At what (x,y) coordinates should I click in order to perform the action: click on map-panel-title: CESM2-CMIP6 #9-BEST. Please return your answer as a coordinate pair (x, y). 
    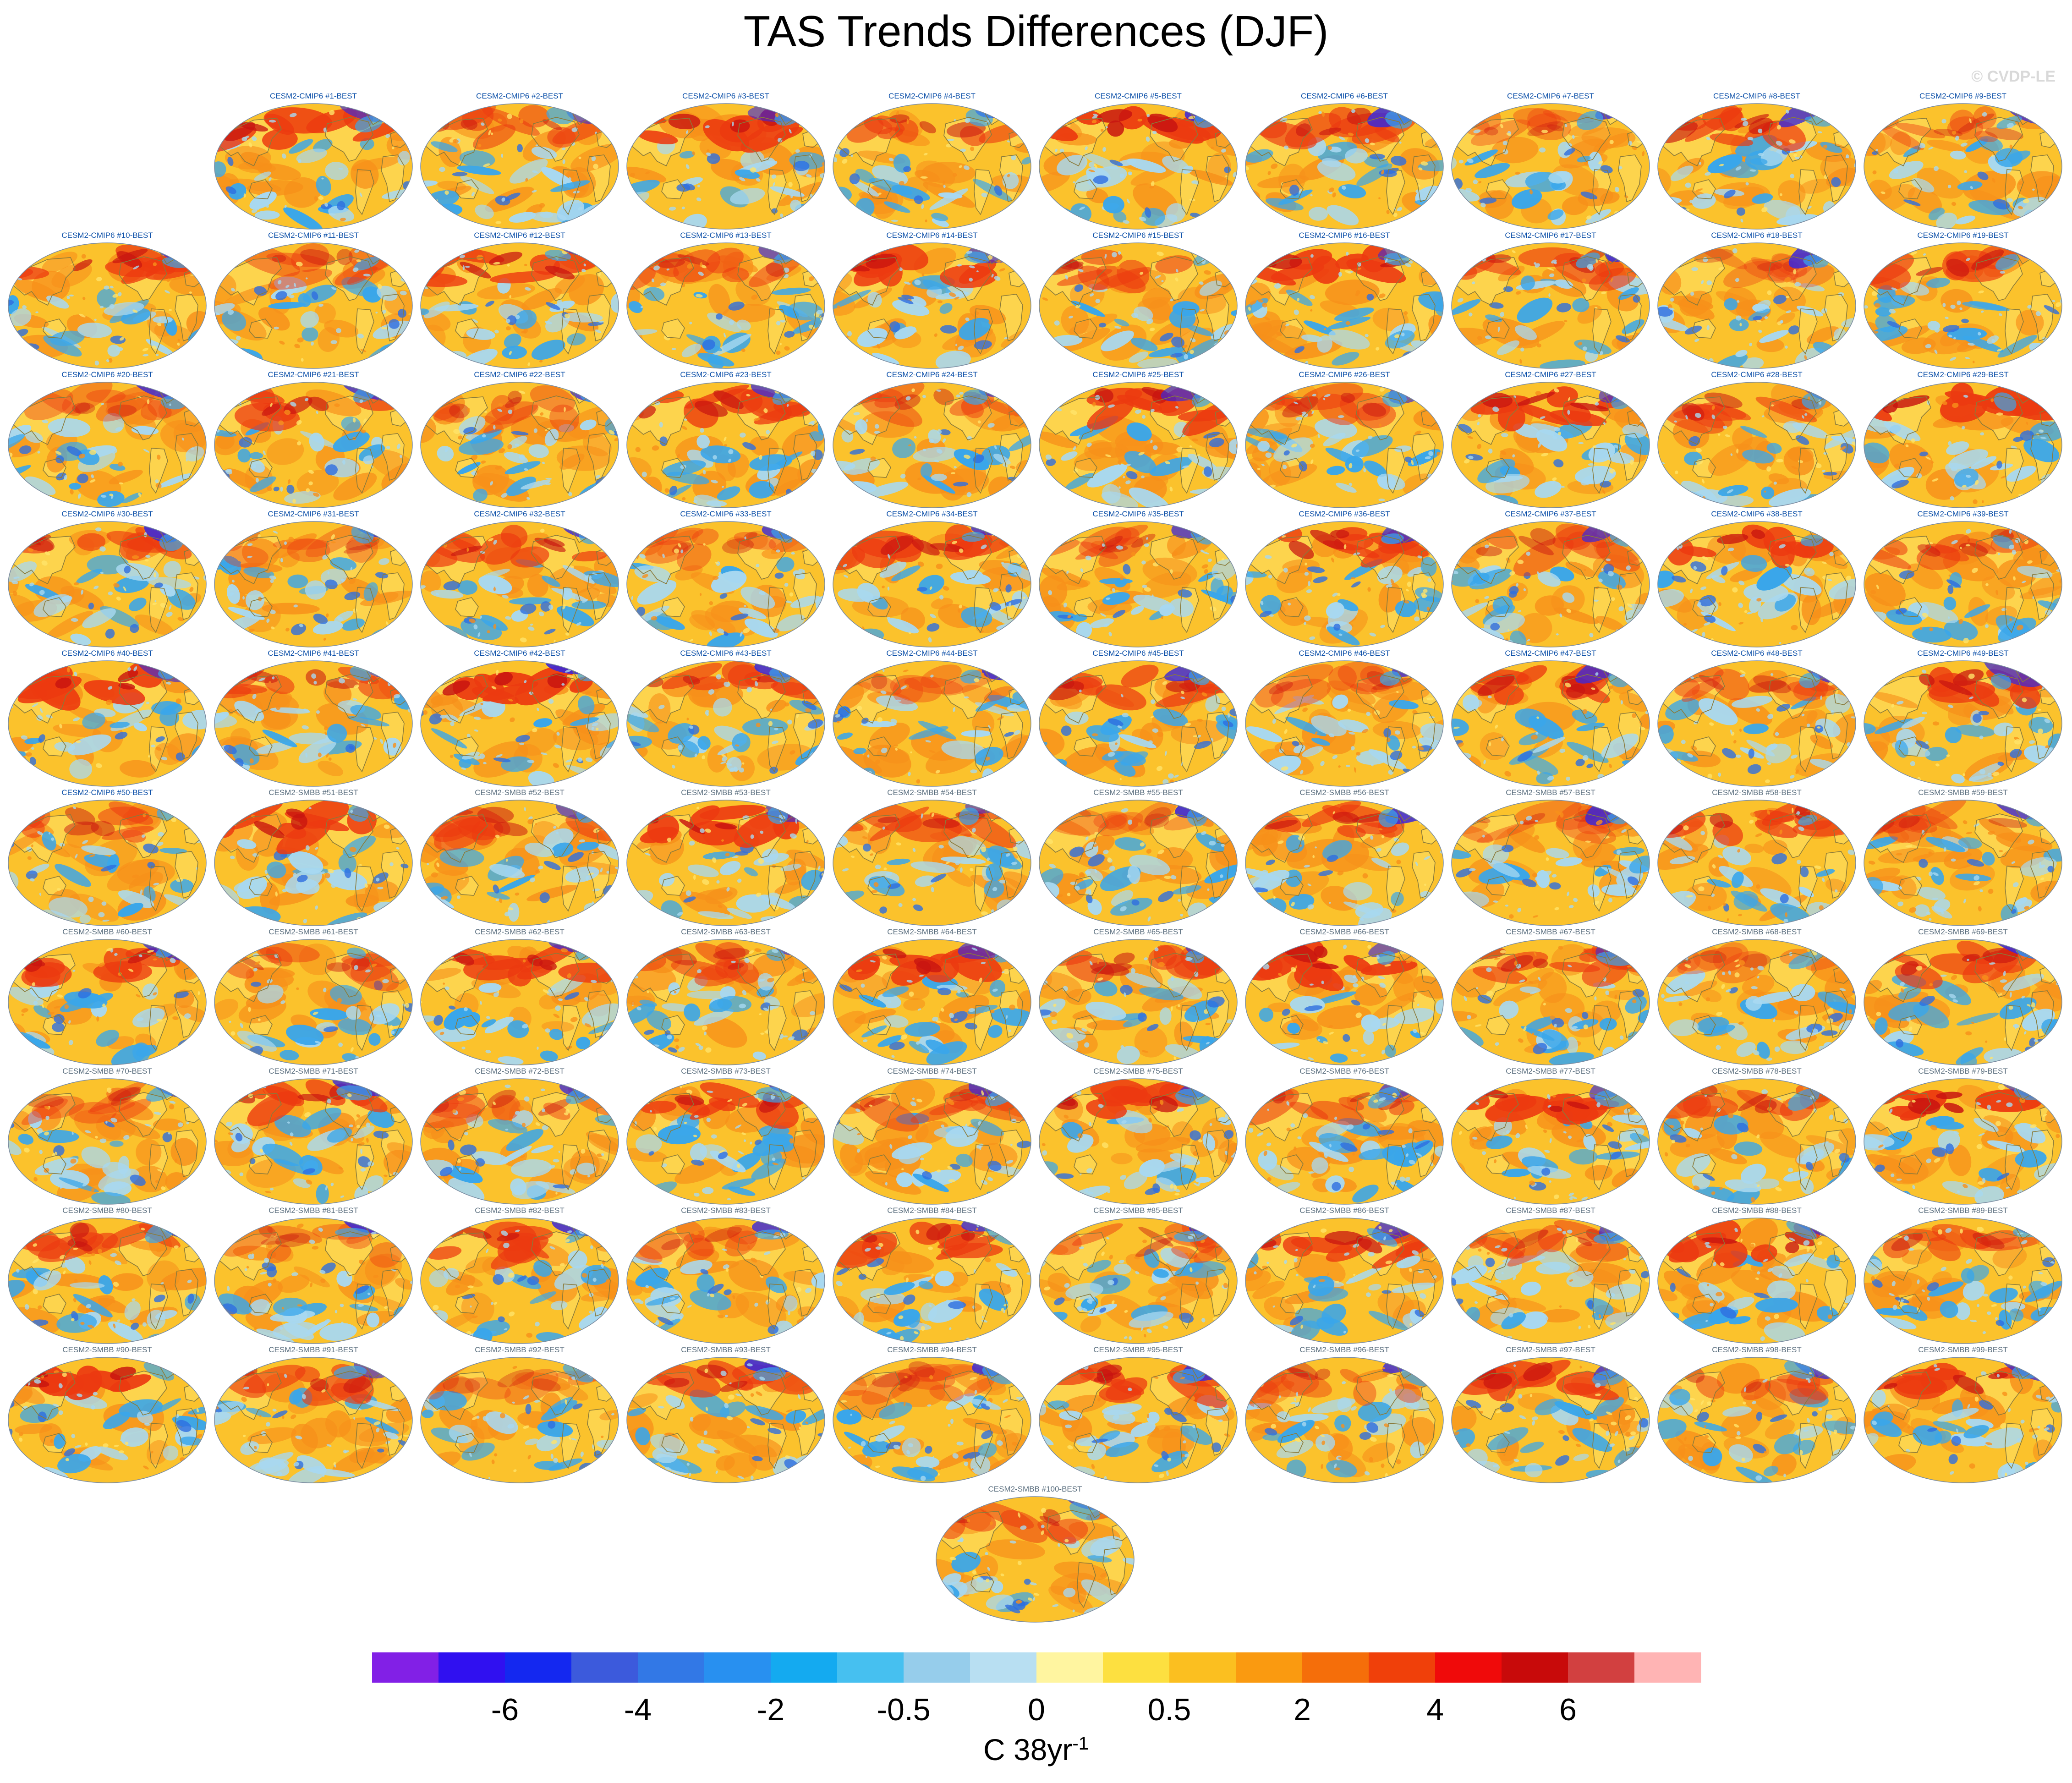
    Looking at the image, I should click on (1962, 96).